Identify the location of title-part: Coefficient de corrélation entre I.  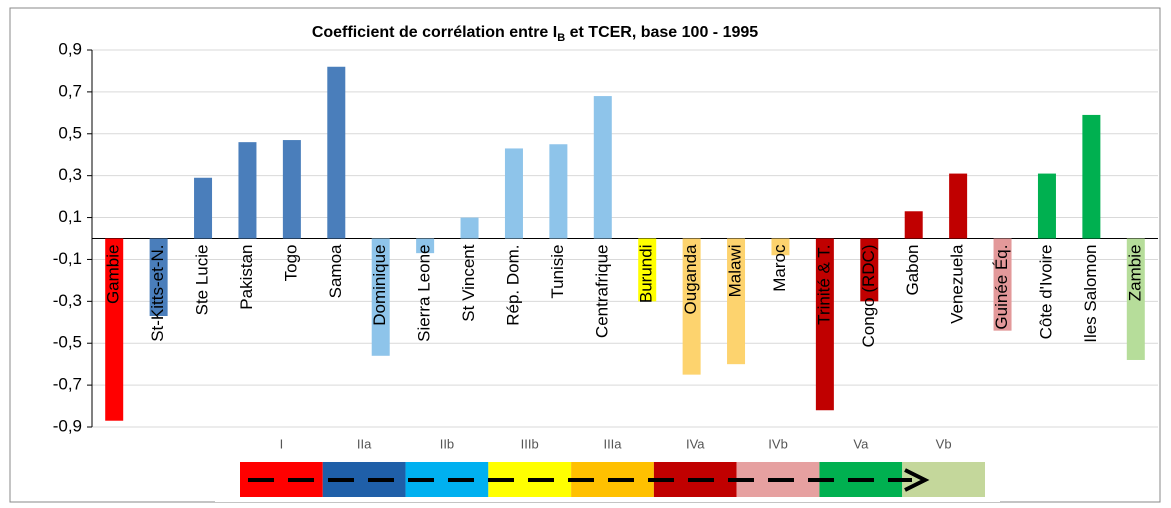
(434, 32).